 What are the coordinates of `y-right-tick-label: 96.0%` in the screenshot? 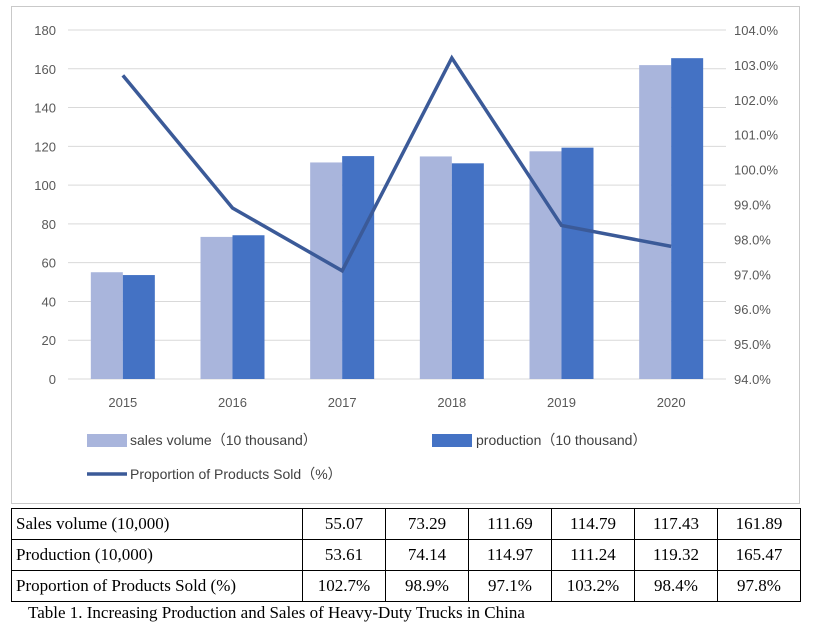 It's located at (752, 309).